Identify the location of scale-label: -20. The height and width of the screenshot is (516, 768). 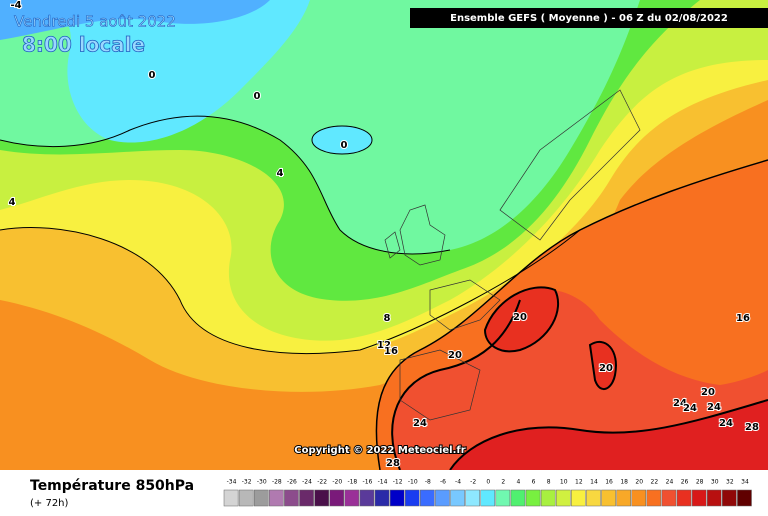
(337, 482).